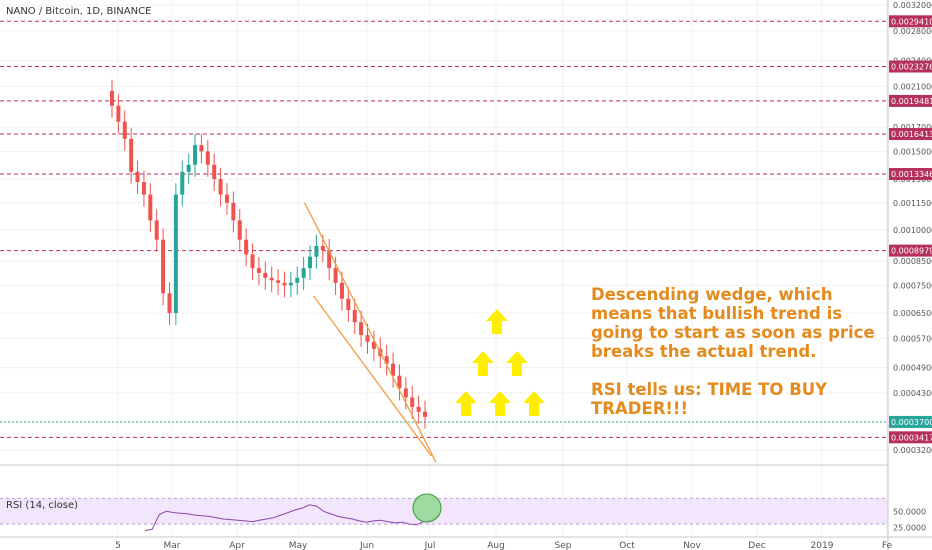  I want to click on price-tick-label: 0.0004300, so click(912, 393).